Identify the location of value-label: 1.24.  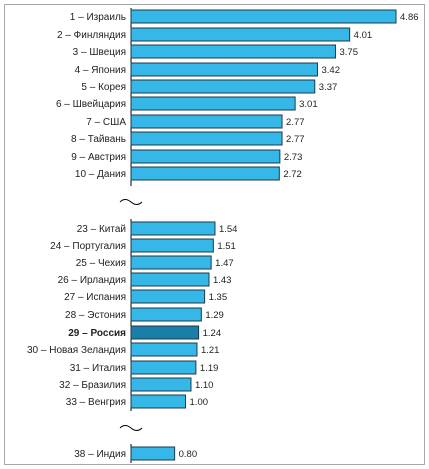
(212, 333).